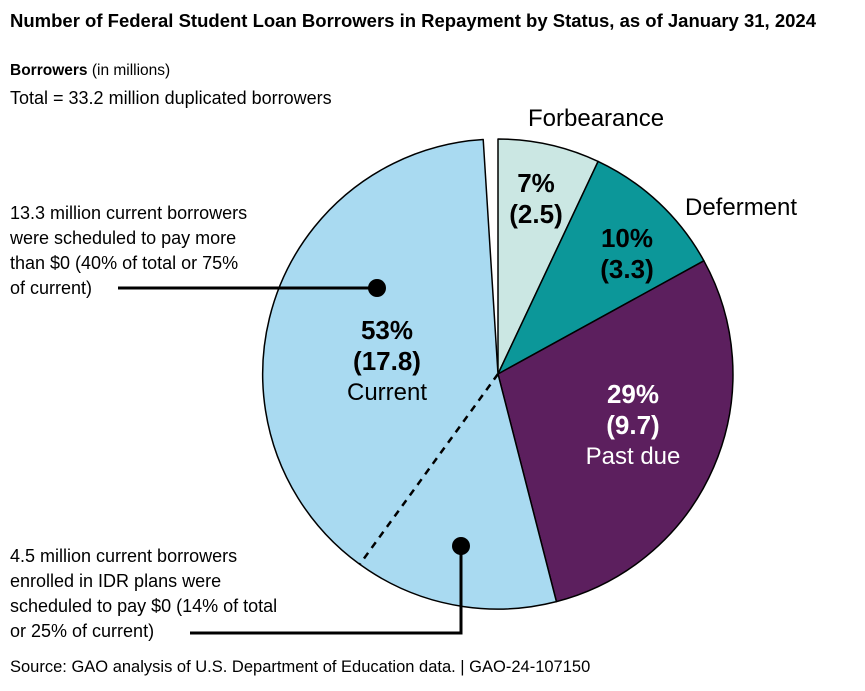  I want to click on deferment-count: (3.3), so click(627, 269).